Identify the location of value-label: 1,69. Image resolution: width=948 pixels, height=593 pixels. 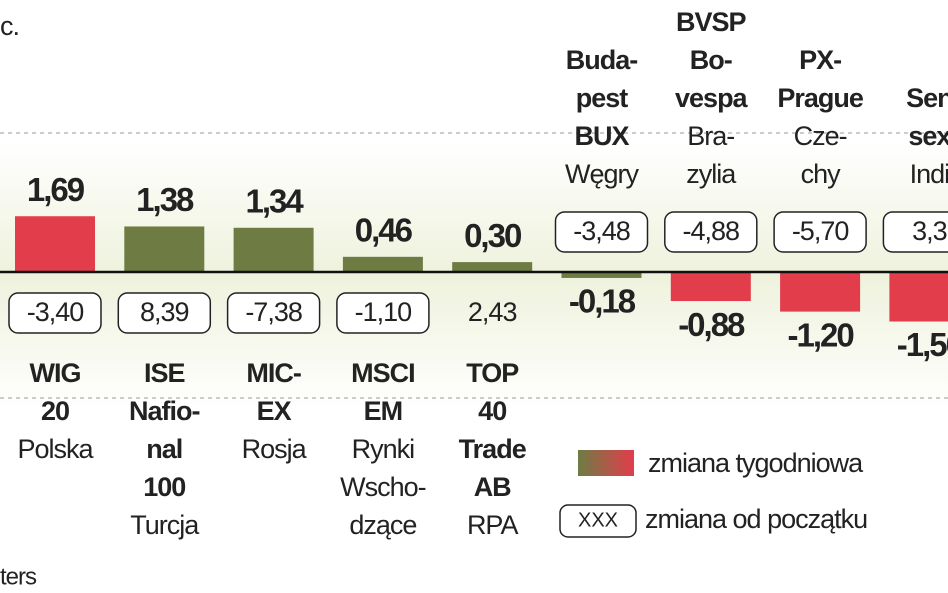
(56, 189).